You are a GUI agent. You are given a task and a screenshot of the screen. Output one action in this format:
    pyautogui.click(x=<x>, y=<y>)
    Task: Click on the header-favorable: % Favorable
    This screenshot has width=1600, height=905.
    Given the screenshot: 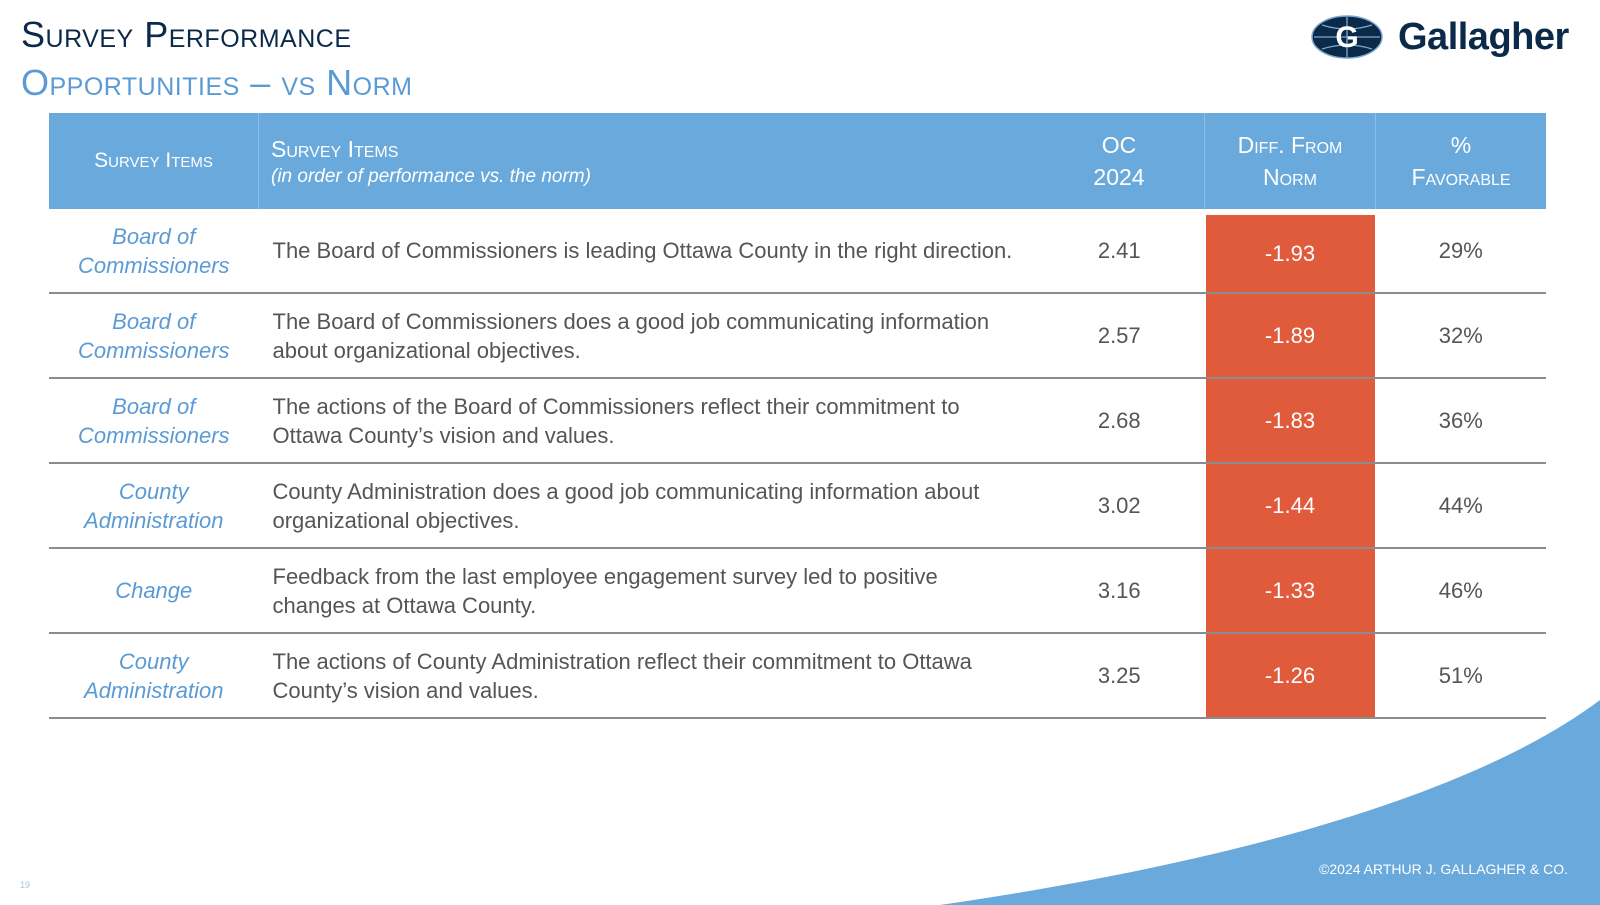 What is the action you would take?
    pyautogui.click(x=1460, y=161)
    